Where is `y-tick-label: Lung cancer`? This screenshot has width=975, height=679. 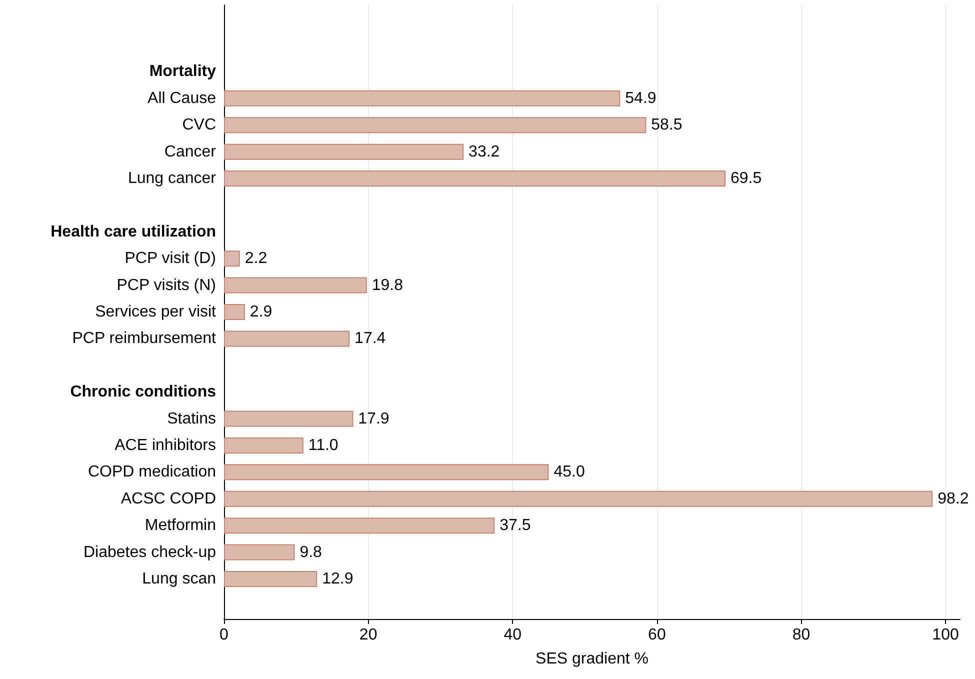 y-tick-label: Lung cancer is located at coordinates (172, 179).